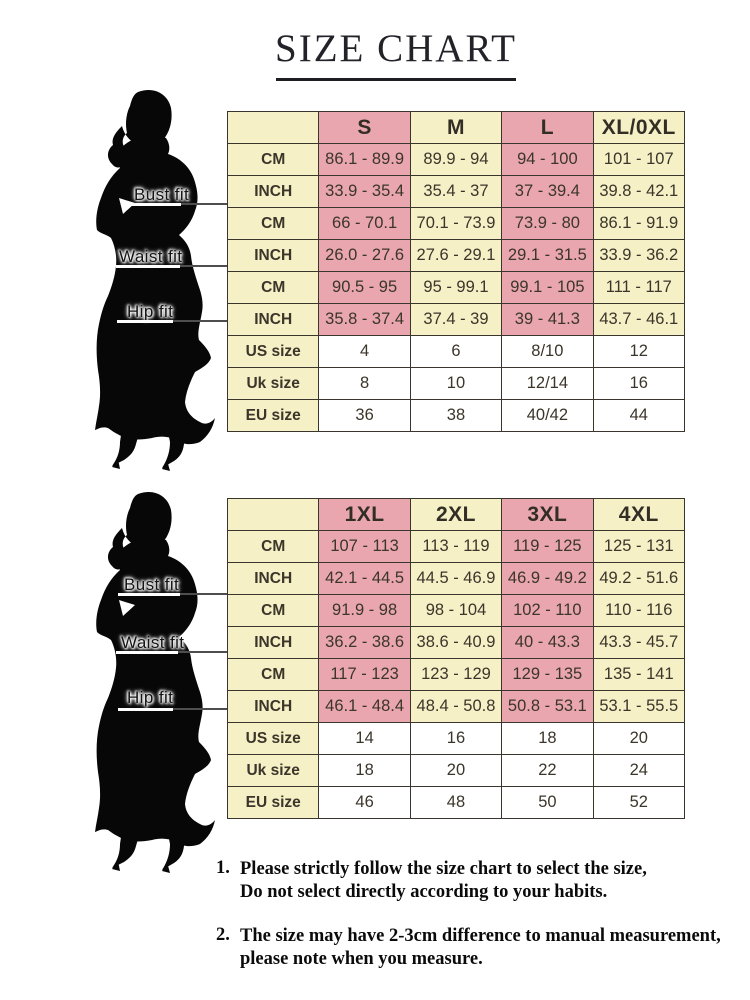 Image resolution: width=750 pixels, height=1000 pixels. Describe the element at coordinates (364, 642) in the screenshot. I see `size-value-cell: 36.2 - 38.6` at that location.